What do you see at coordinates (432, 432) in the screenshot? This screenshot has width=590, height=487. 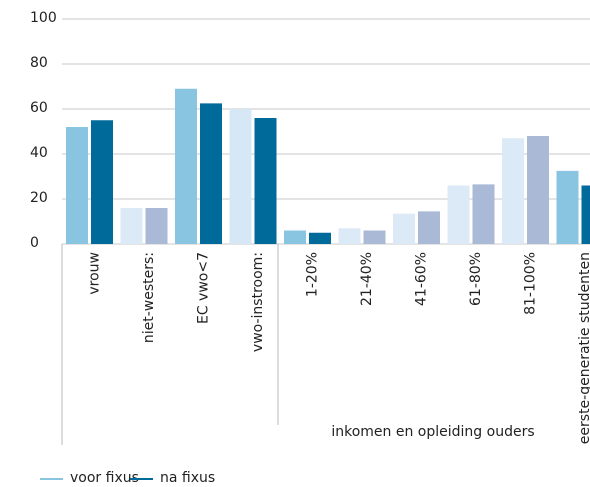 I see `group-label: inkomen en opleiding ouders` at bounding box center [432, 432].